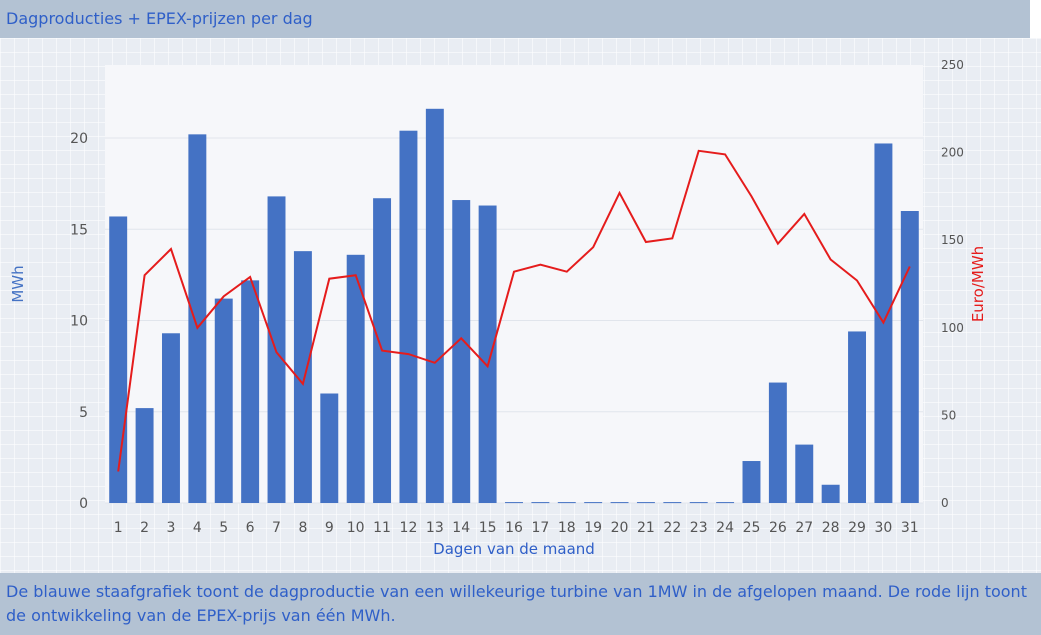 Image resolution: width=1041 pixels, height=635 pixels. Describe the element at coordinates (752, 528) in the screenshot. I see `x-tick-label: 25` at that location.